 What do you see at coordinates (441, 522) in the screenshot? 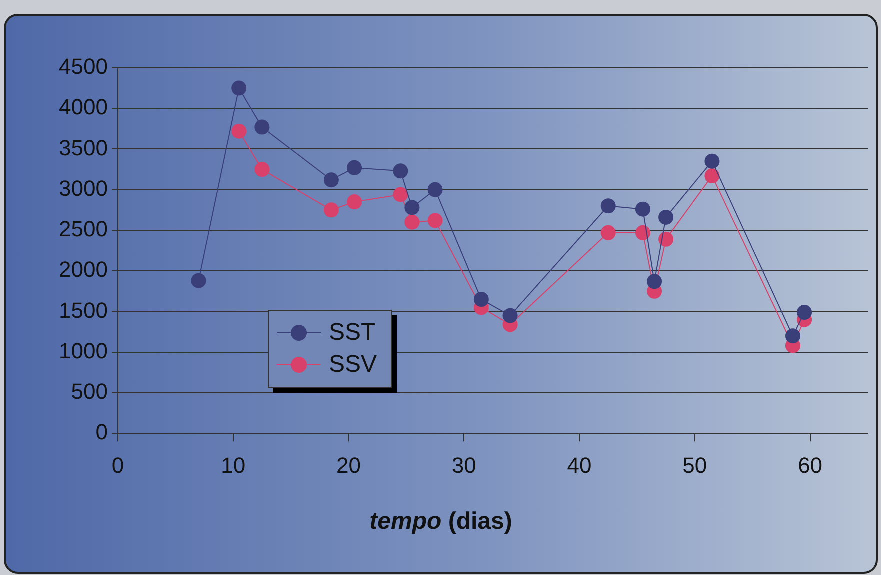
I see `x-axis-title: tempo (dias)` at bounding box center [441, 522].